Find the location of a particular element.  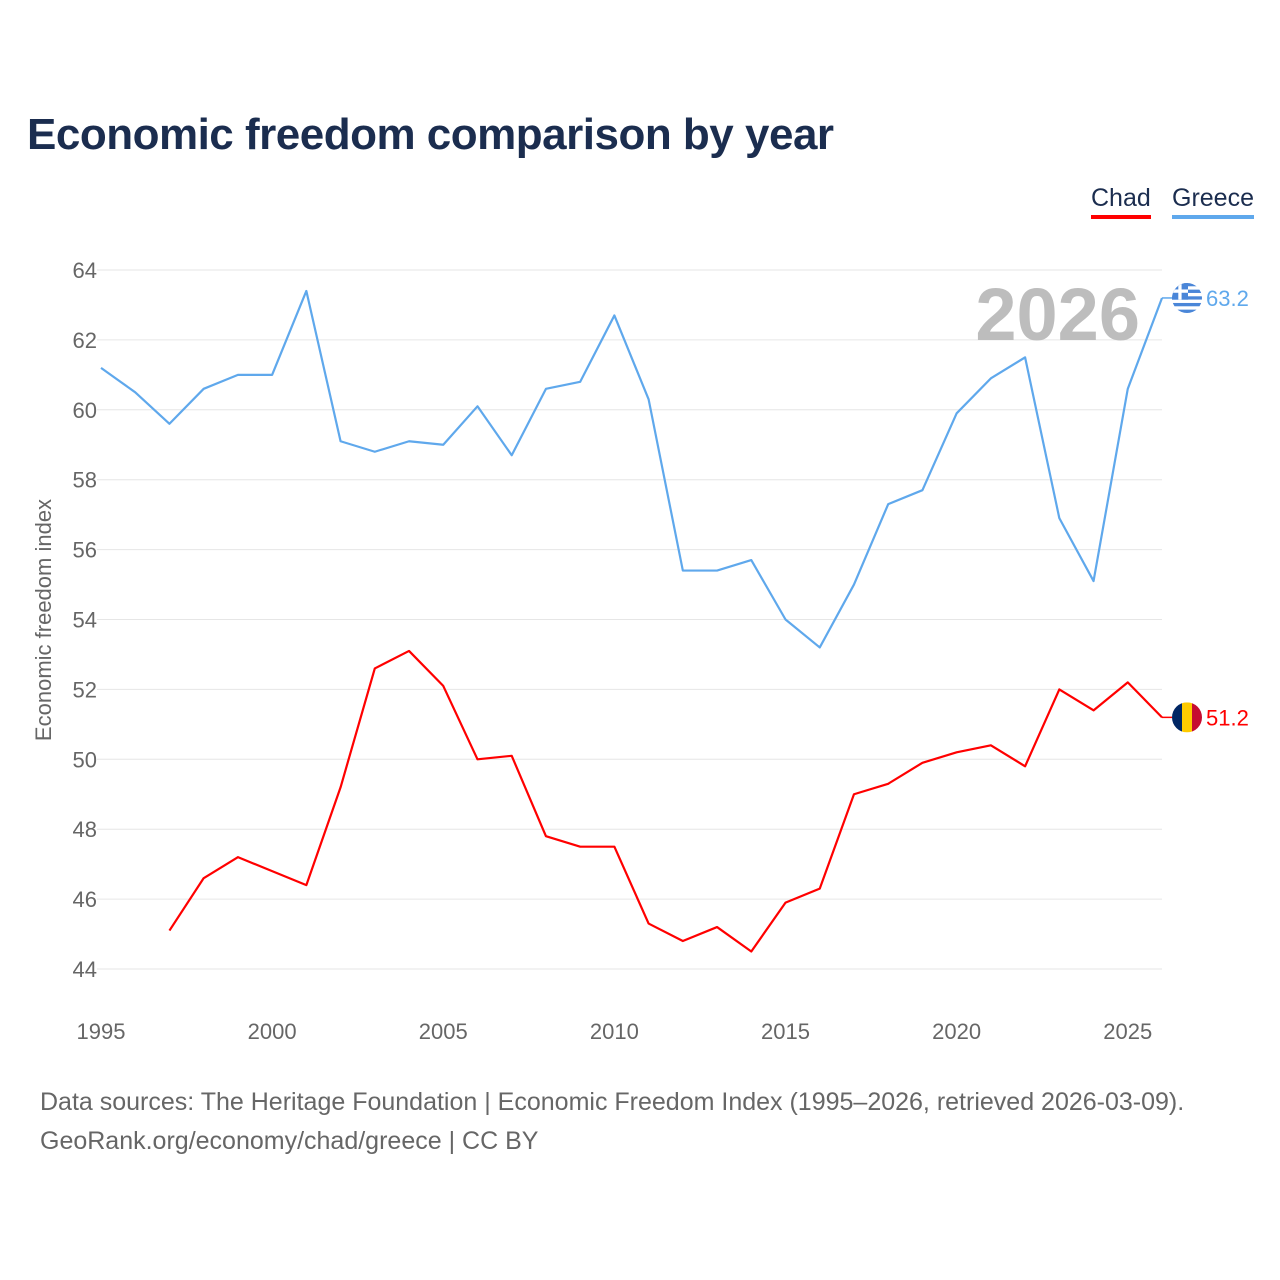

x-tick-label: 1995 is located at coordinates (101, 1031).